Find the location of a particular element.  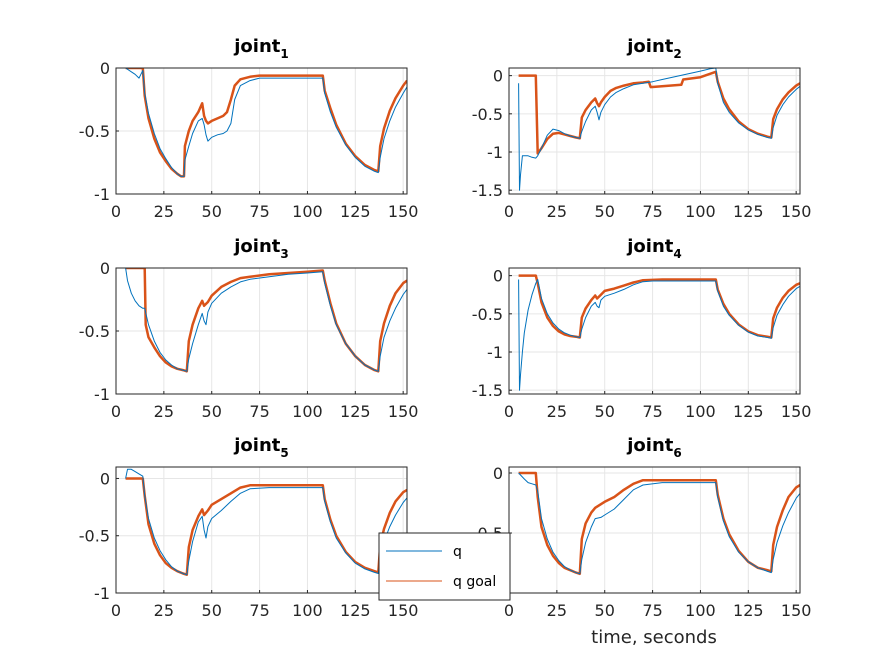

panel-joint-1: 0 25 50 75 100 125 150 0 -0.5 -1 joint1 is located at coordinates (249, 128).